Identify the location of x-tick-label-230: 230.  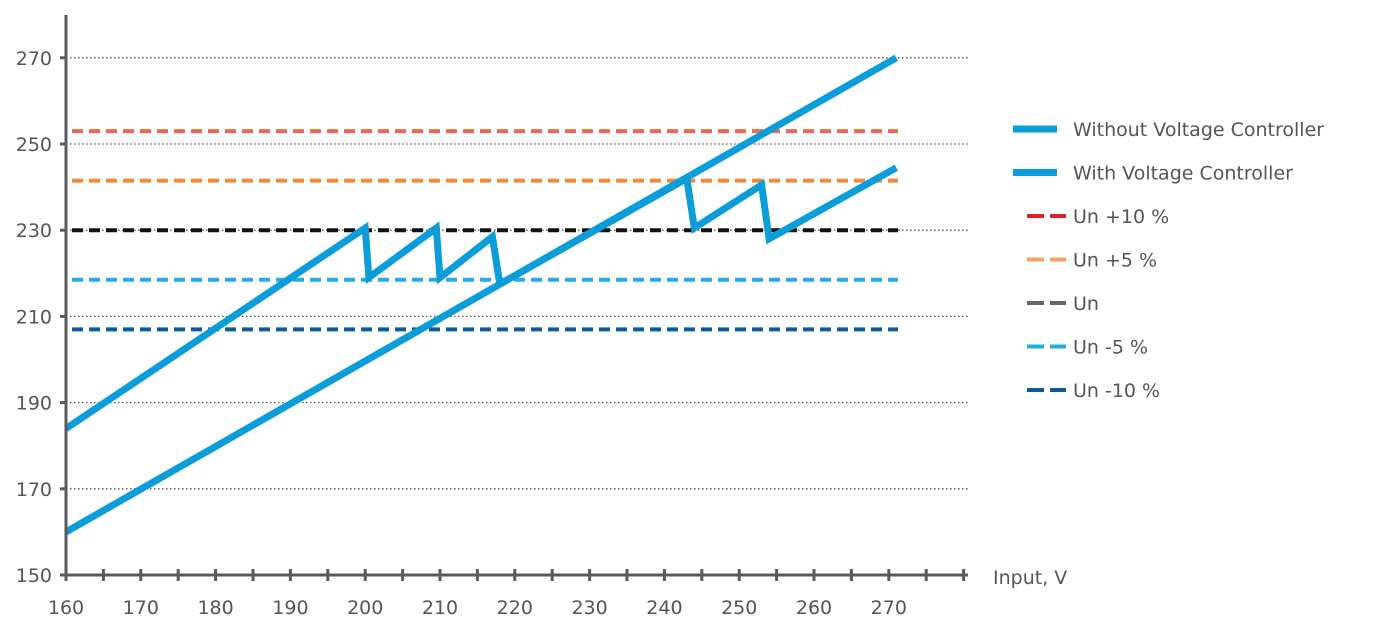
(589, 607).